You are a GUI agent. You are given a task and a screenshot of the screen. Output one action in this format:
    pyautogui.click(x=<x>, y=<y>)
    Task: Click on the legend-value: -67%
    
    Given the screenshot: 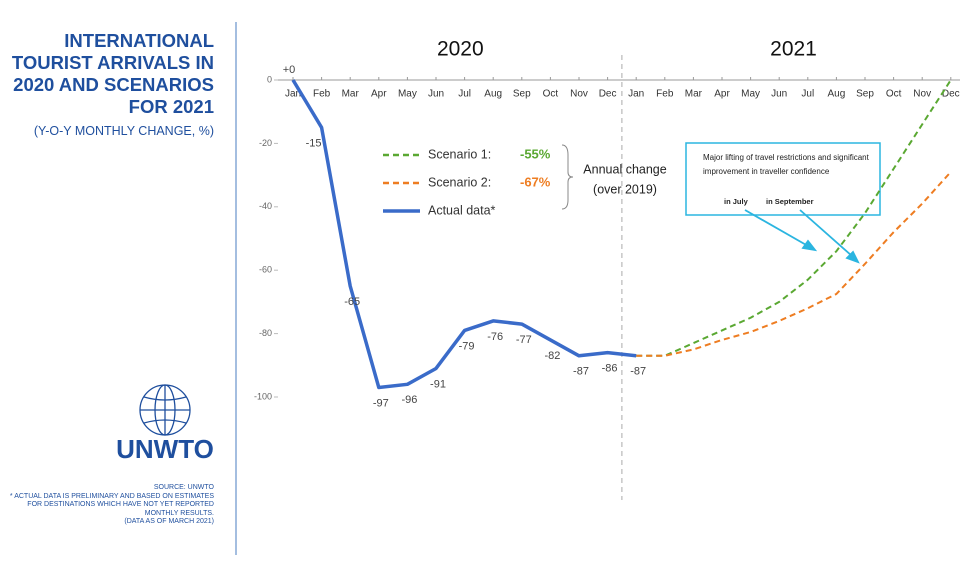 What is the action you would take?
    pyautogui.click(x=535, y=181)
    